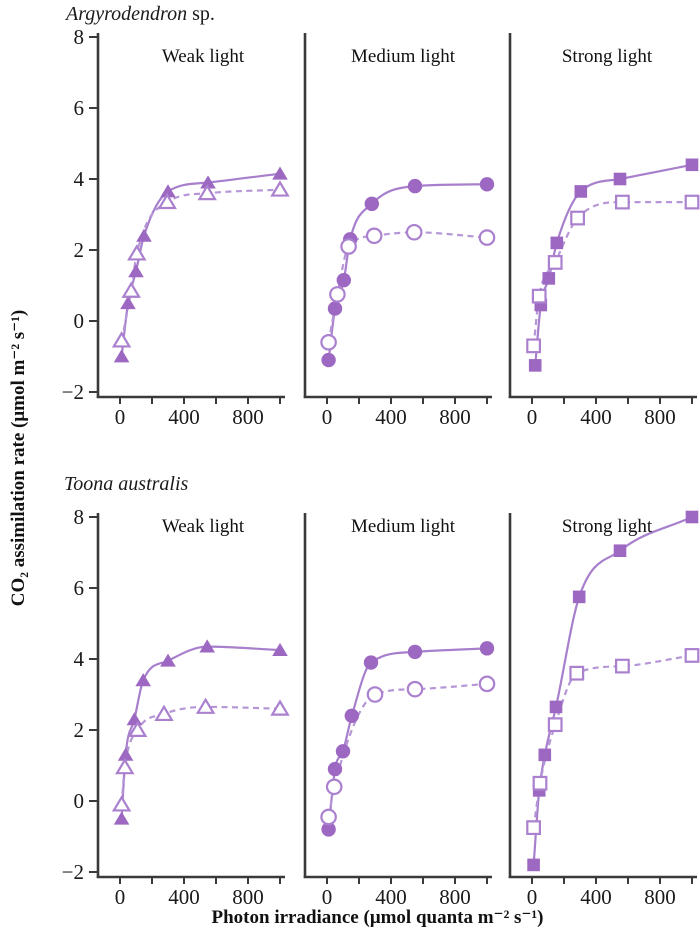  Describe the element at coordinates (203, 56) in the screenshot. I see `panel-label-weak-light-row1: Weak light` at that location.